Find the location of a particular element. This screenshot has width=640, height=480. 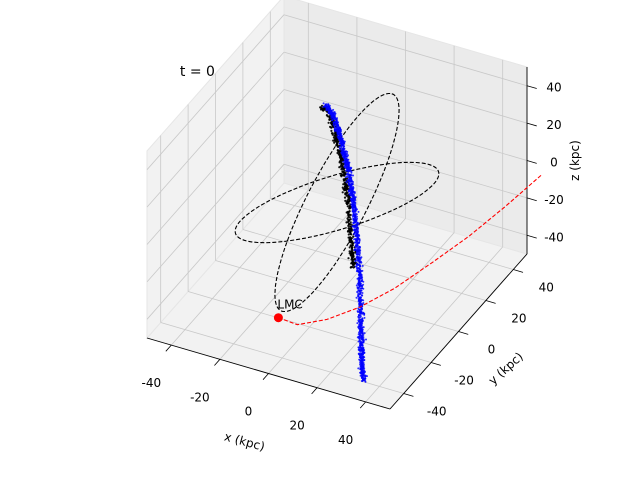

z-tick-label: 40 is located at coordinates (553, 88).